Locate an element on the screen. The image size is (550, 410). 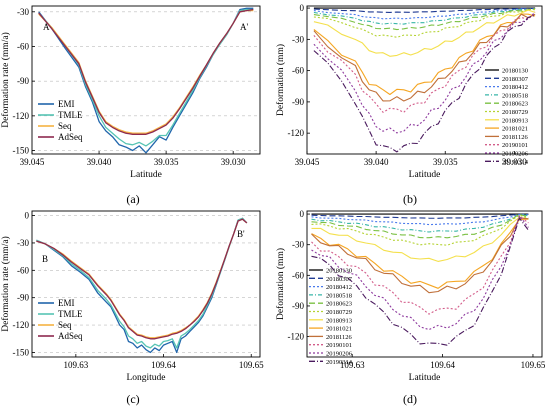
annotation-end: B' is located at coordinates (241, 234).